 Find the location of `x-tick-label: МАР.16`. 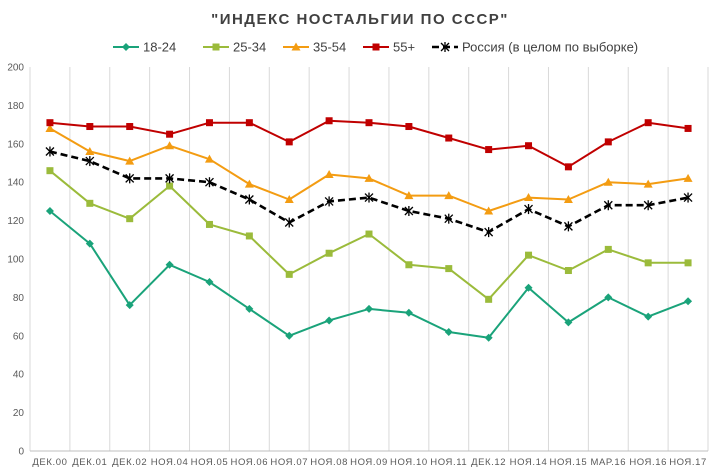

x-tick-label: МАР.16 is located at coordinates (608, 462).